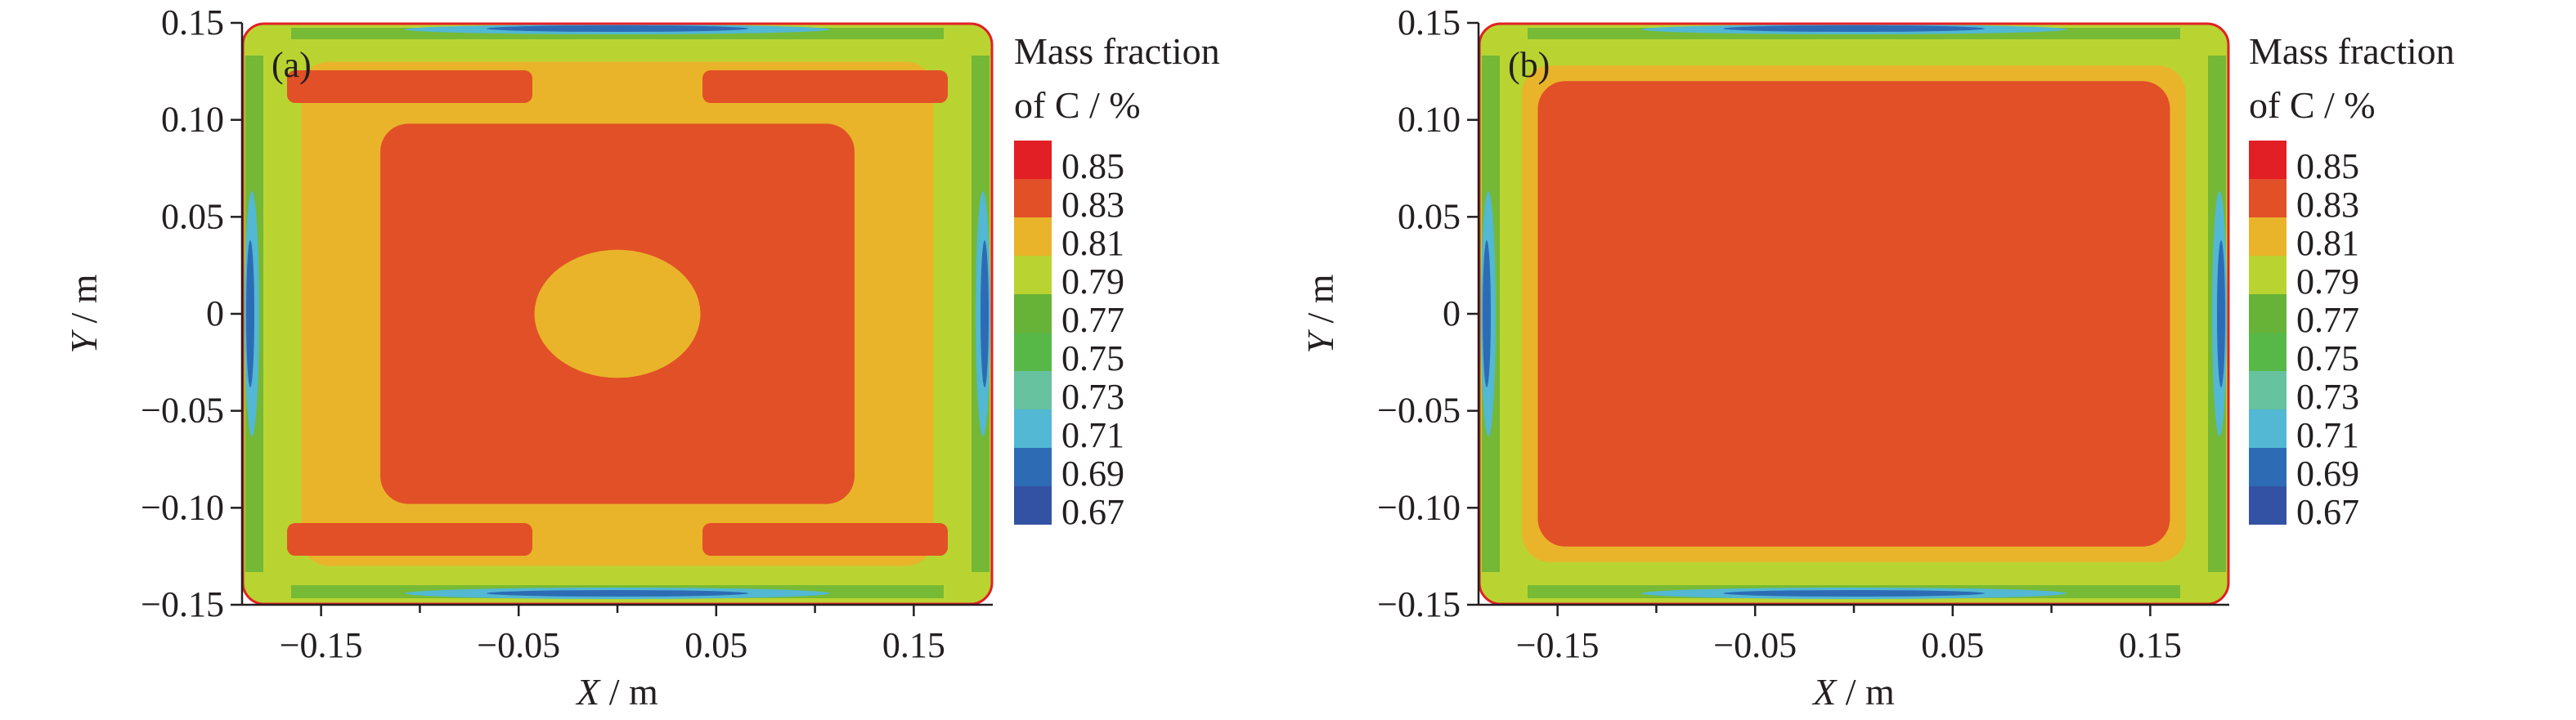 The height and width of the screenshot is (720, 2576). What do you see at coordinates (2150, 645) in the screenshot?
I see `x-tick-label: 0.15` at bounding box center [2150, 645].